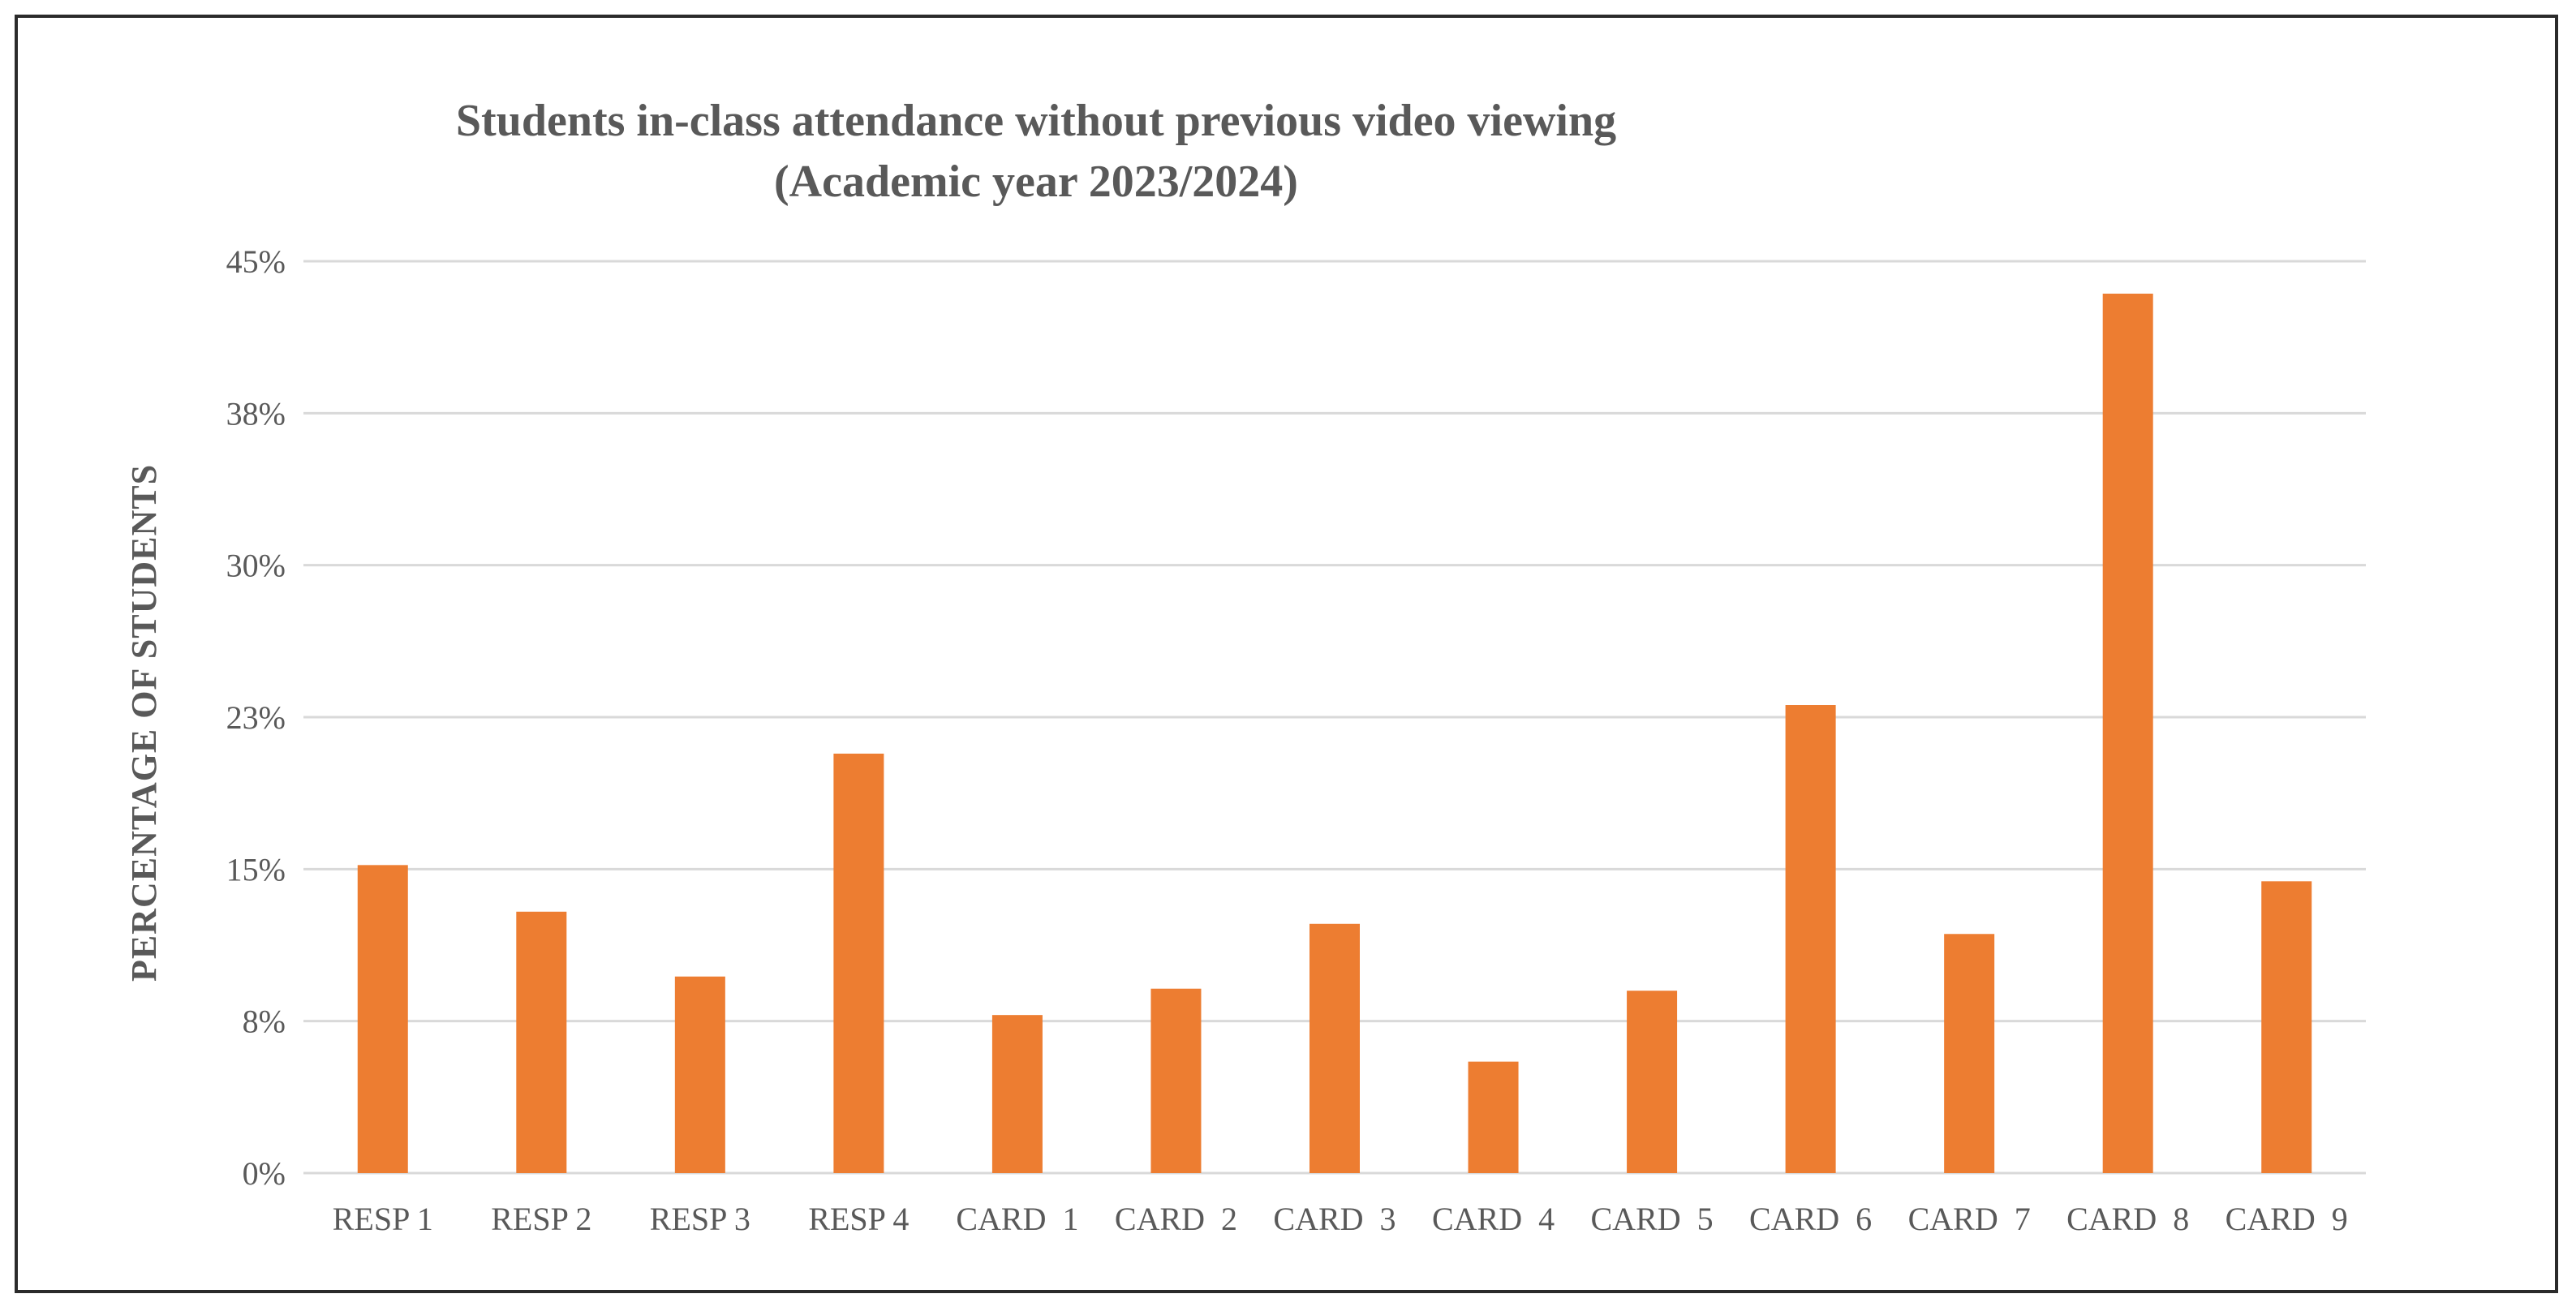 This screenshot has width=2576, height=1311. I want to click on y-tick-label: 8%, so click(264, 1022).